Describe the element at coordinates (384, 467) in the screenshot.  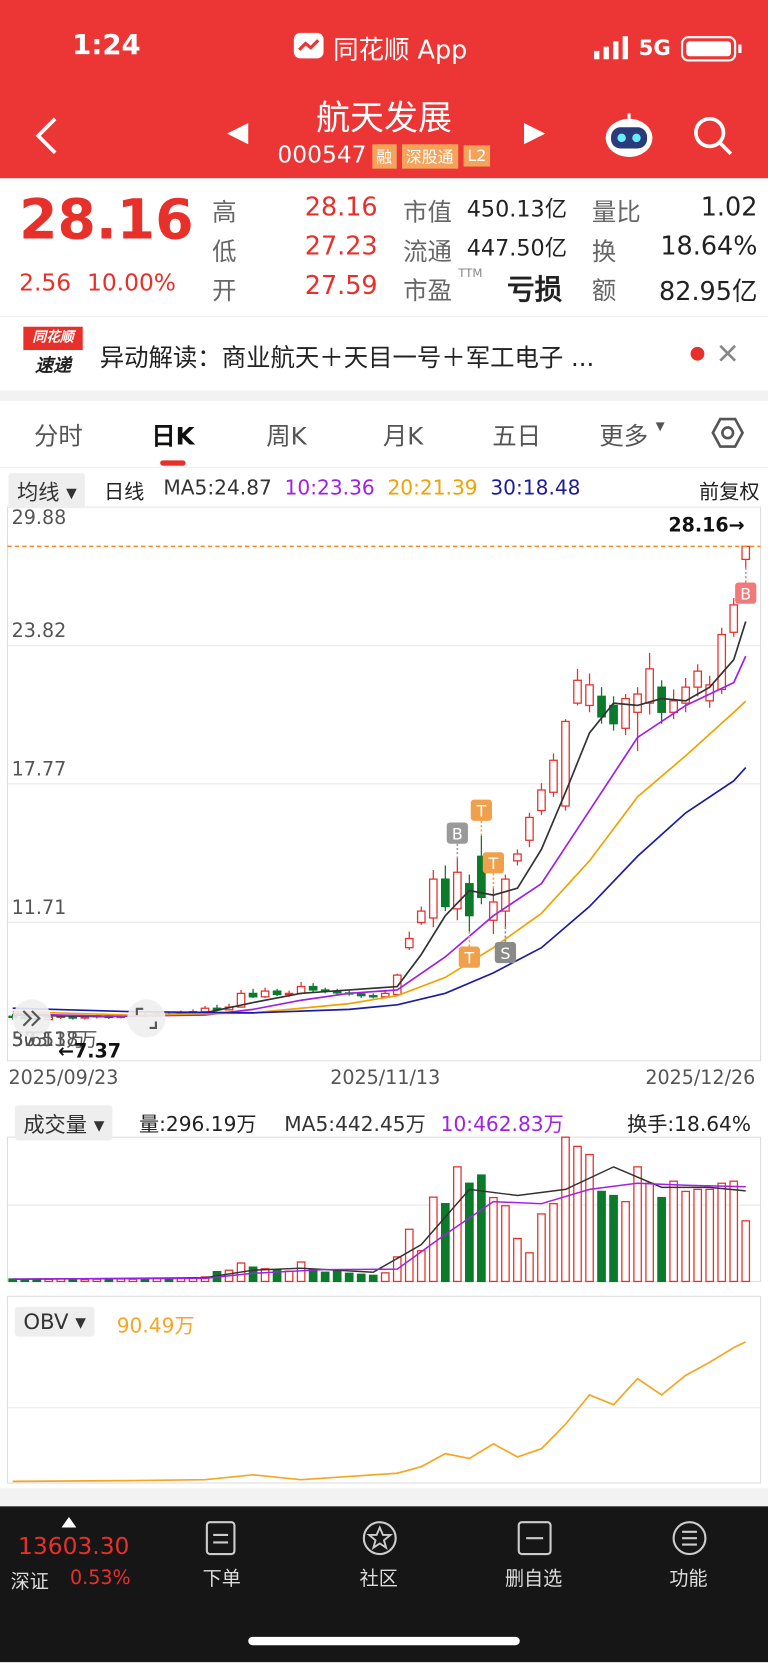
I see `divider` at that location.